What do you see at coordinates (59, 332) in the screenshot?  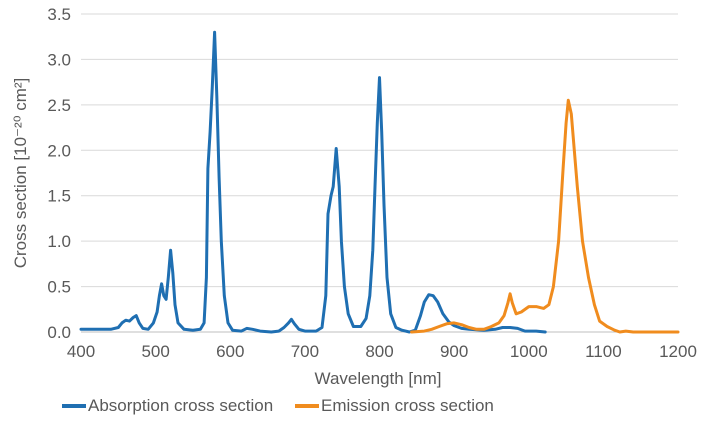 I see `y-tick-label: 0.0` at bounding box center [59, 332].